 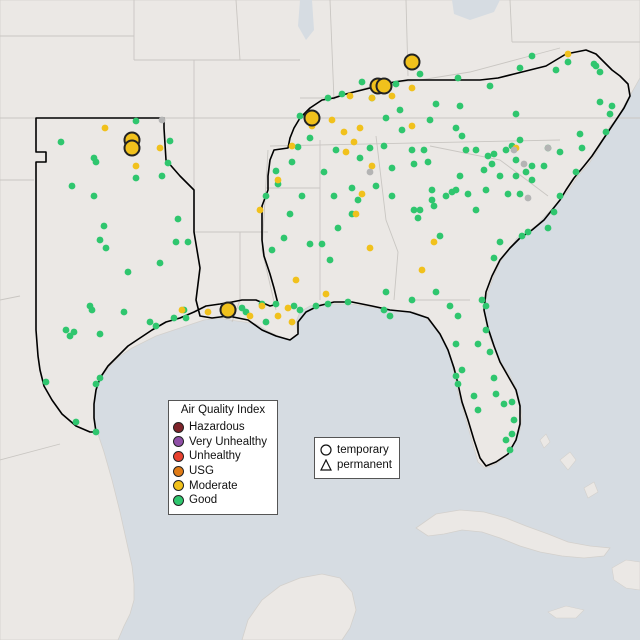 What do you see at coordinates (524, 164) in the screenshot?
I see `no-data-monitor-marker` at bounding box center [524, 164].